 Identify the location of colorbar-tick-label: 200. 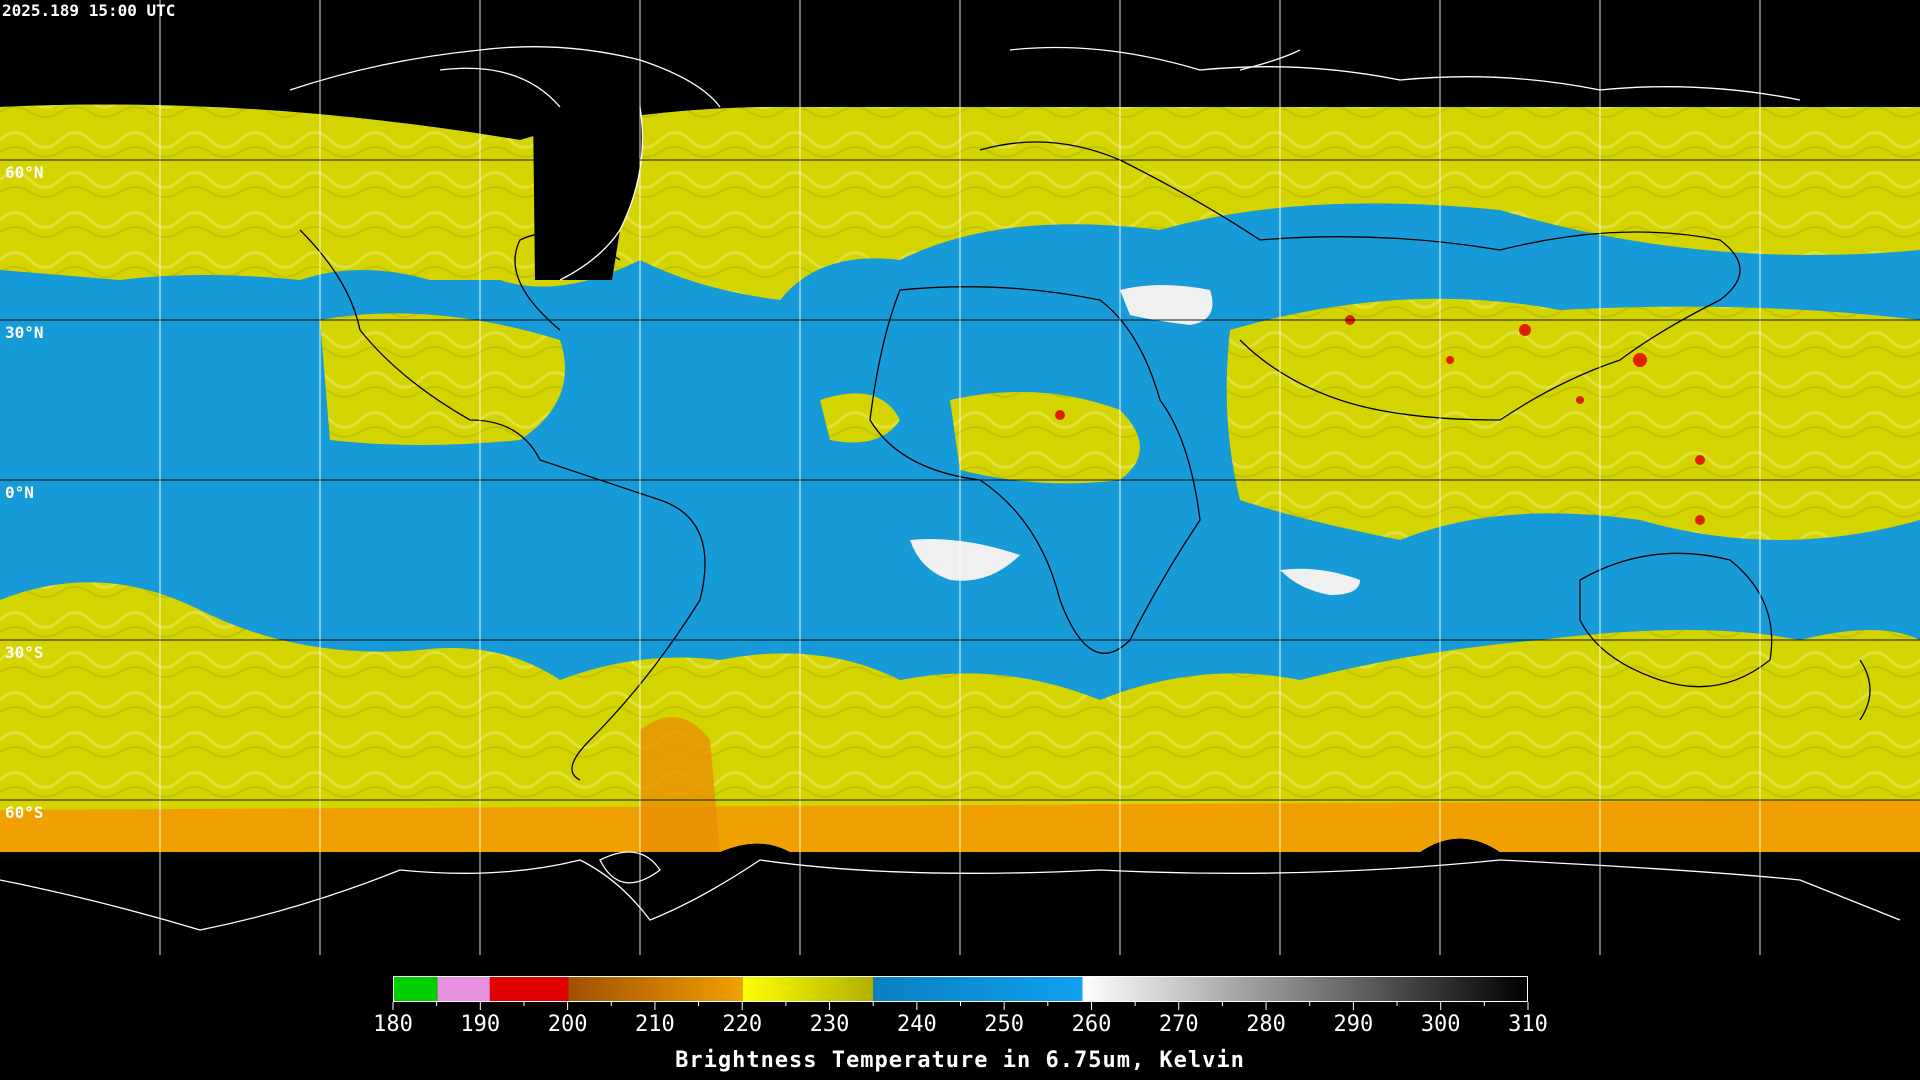
(567, 1024).